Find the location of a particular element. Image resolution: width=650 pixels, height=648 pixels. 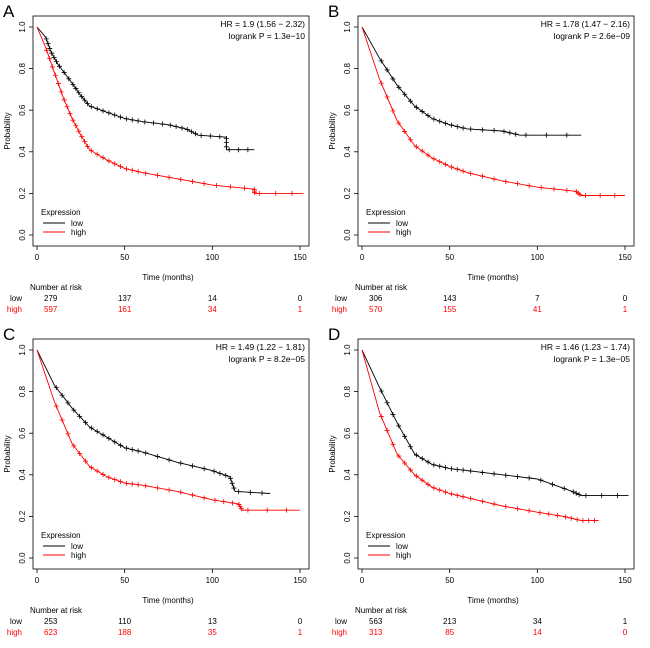

risk-count-low: 137 is located at coordinates (125, 298).